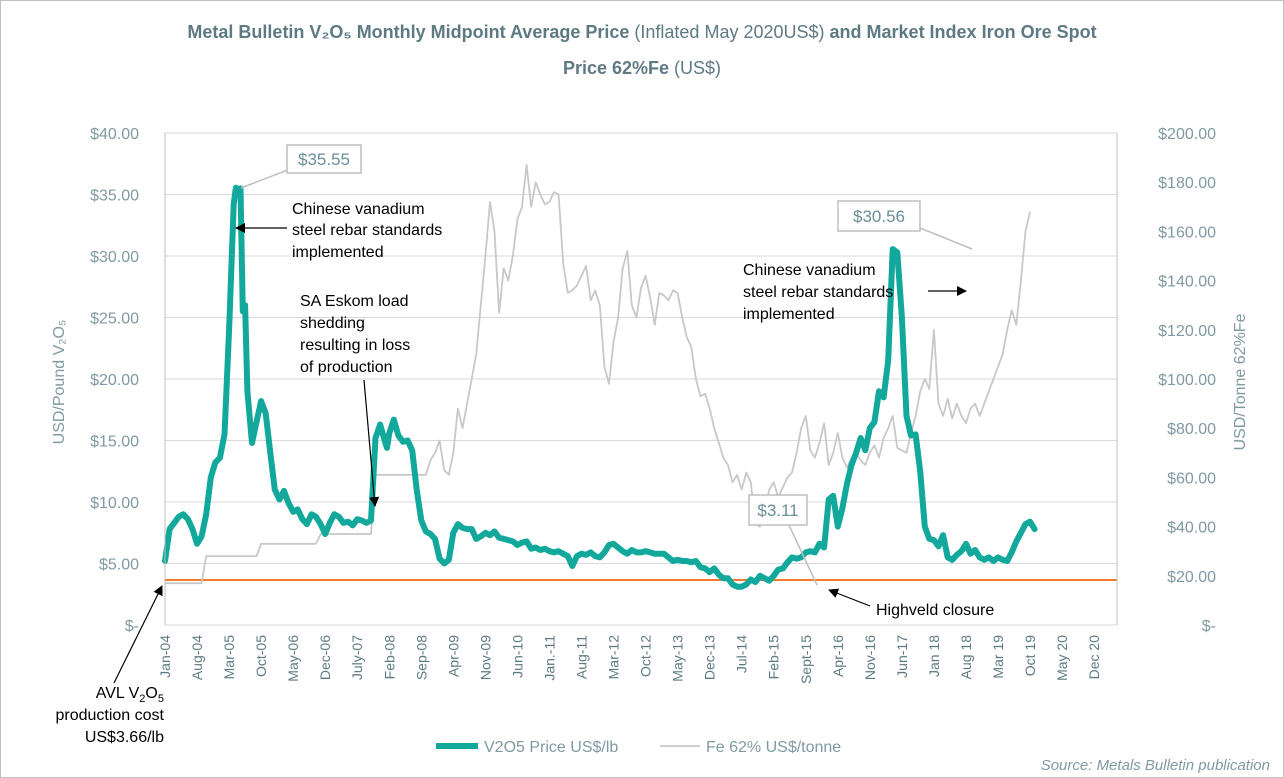  I want to click on avl-cost-line1: AVL V2O5, so click(130, 695).